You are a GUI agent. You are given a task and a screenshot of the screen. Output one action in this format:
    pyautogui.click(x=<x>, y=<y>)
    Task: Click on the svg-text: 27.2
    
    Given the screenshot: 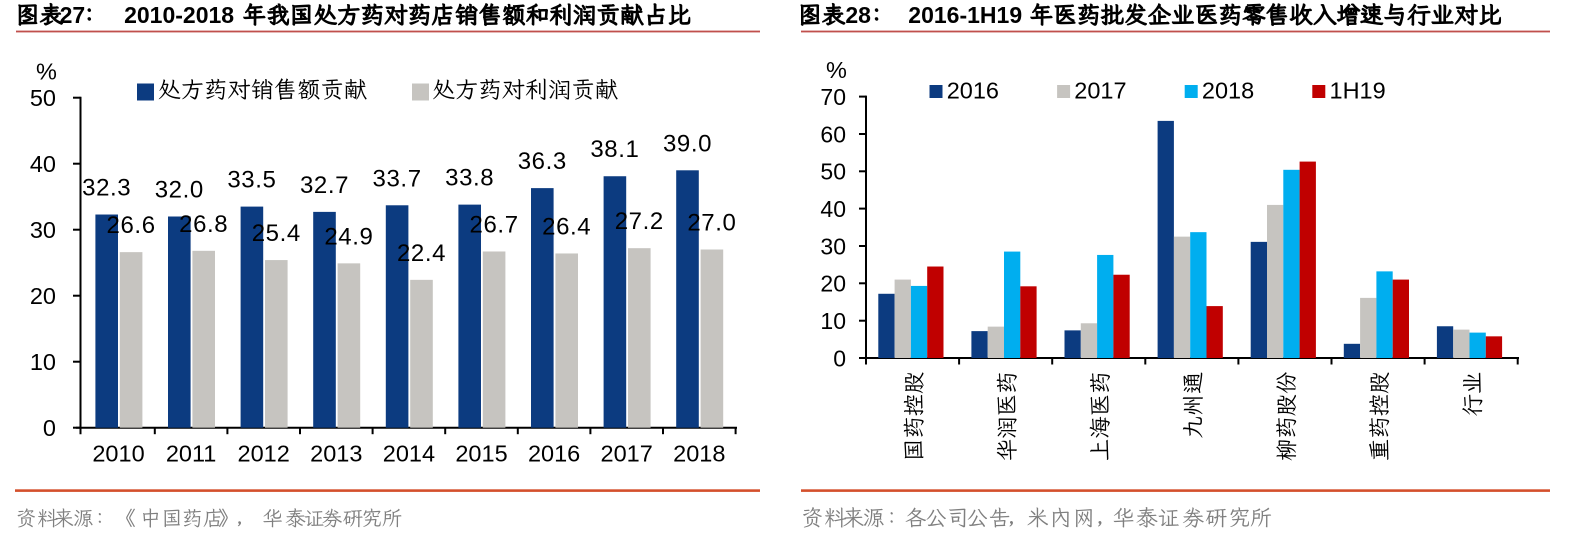 What is the action you would take?
    pyautogui.click(x=639, y=221)
    